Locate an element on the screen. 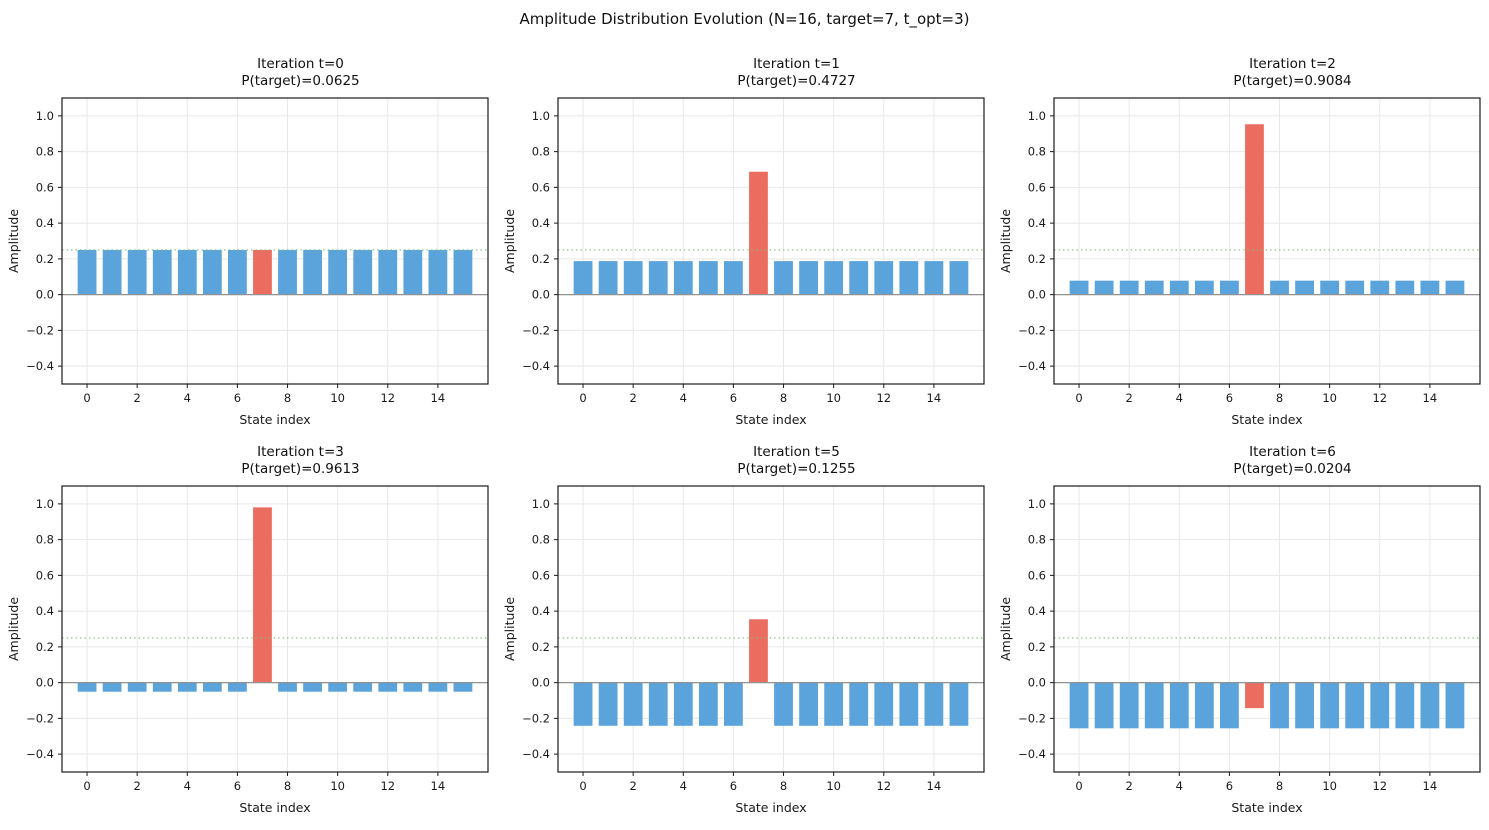 The height and width of the screenshot is (830, 1489). subplot-title: Iteration t=5 is located at coordinates (797, 452).